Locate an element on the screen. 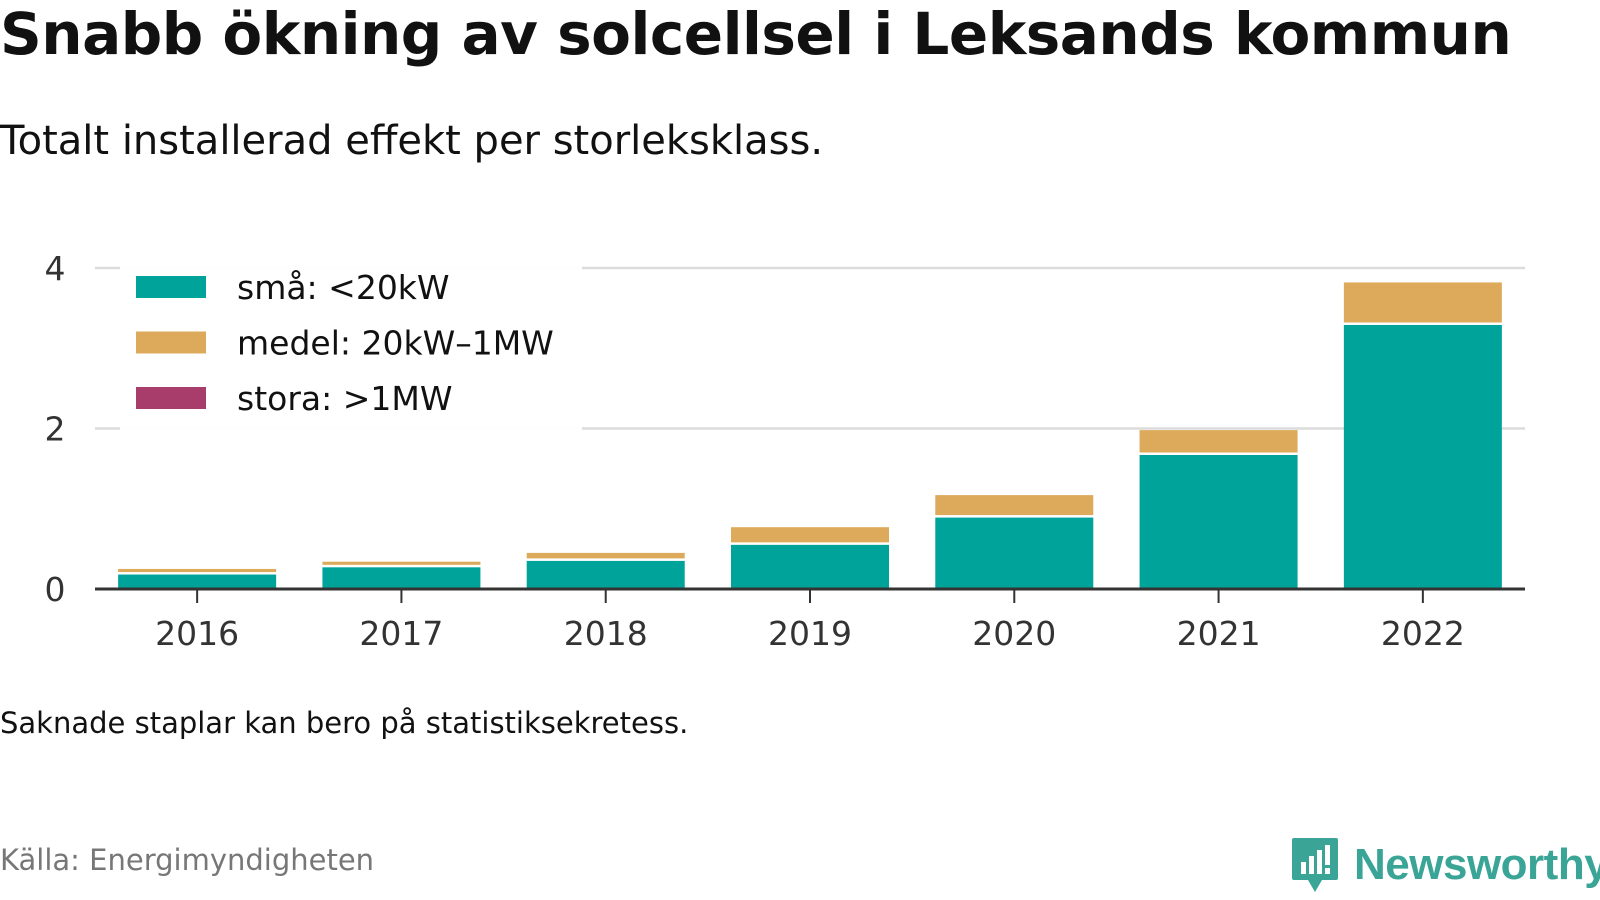  legend: små: <20kW medel: 20kW–1MW stora: >1MW is located at coordinates (351, 349).